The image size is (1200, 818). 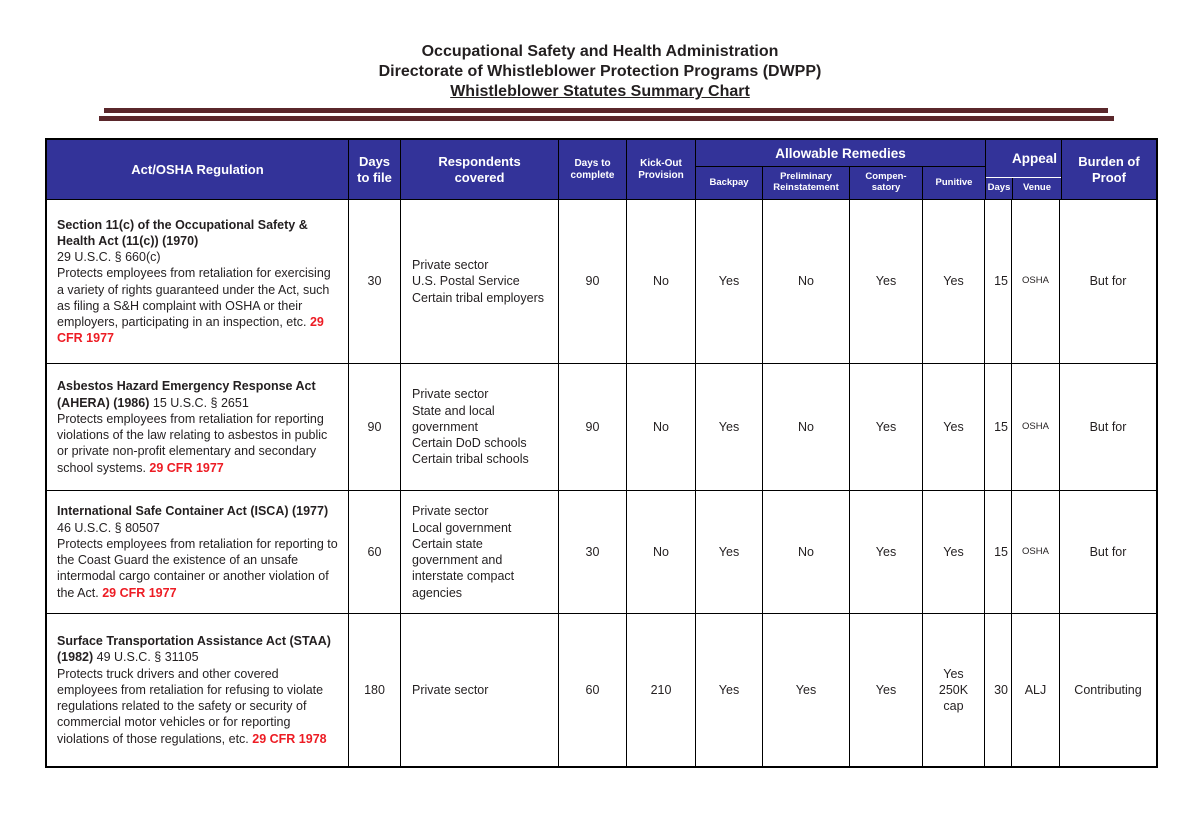 What do you see at coordinates (375, 690) in the screenshot?
I see `cell-days-to-file: 180` at bounding box center [375, 690].